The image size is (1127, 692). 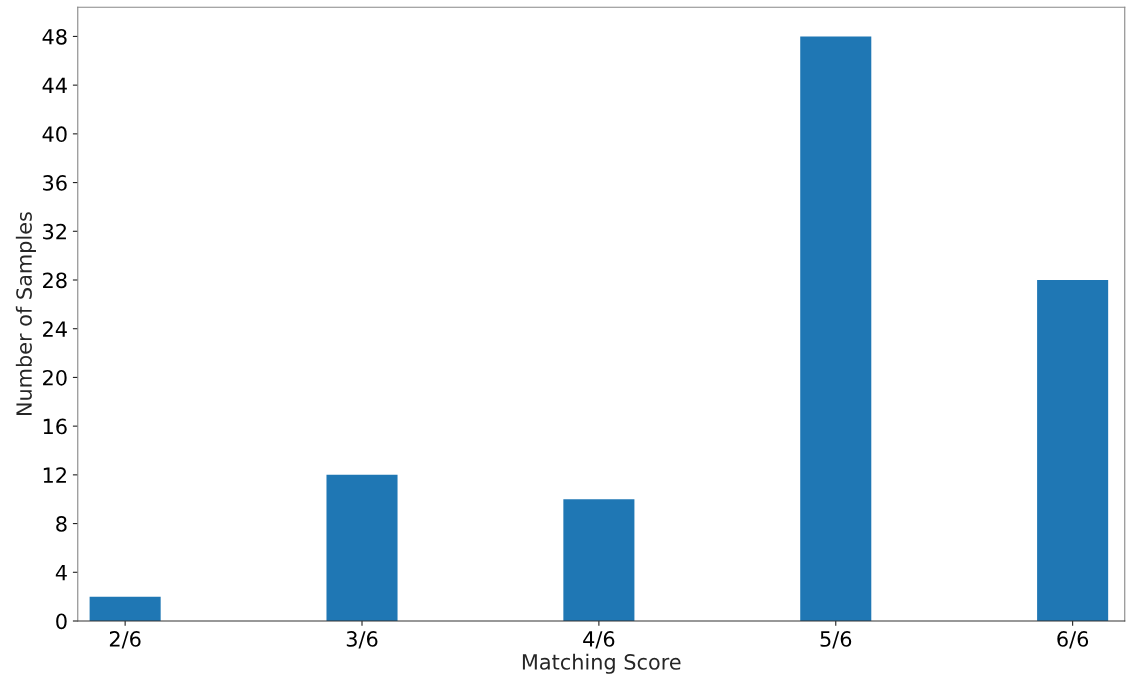 I want to click on y-tick-label: 4, so click(x=61, y=573).